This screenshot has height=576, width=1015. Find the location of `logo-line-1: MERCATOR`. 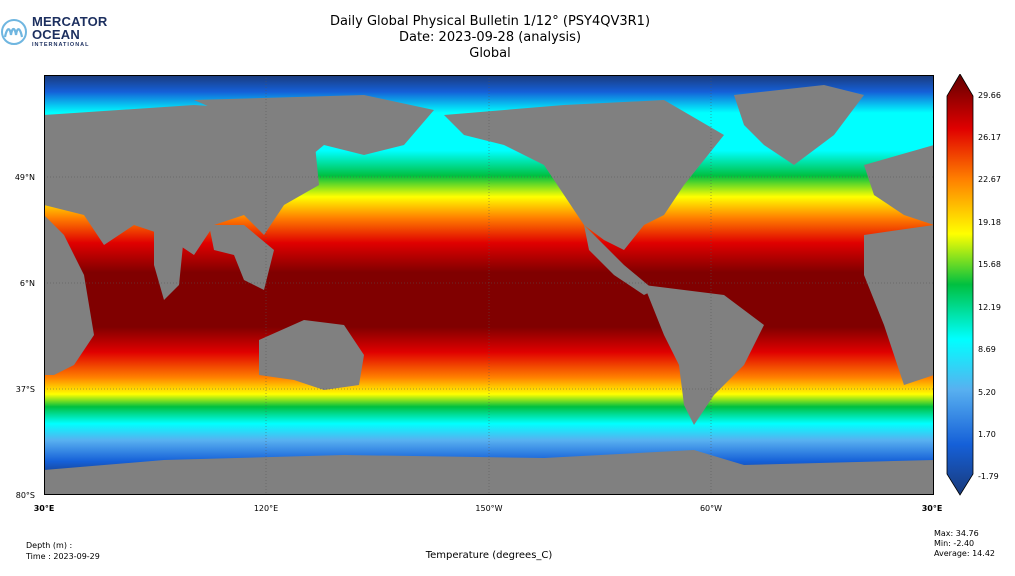

logo-line-1: MERCATOR is located at coordinates (70, 21).